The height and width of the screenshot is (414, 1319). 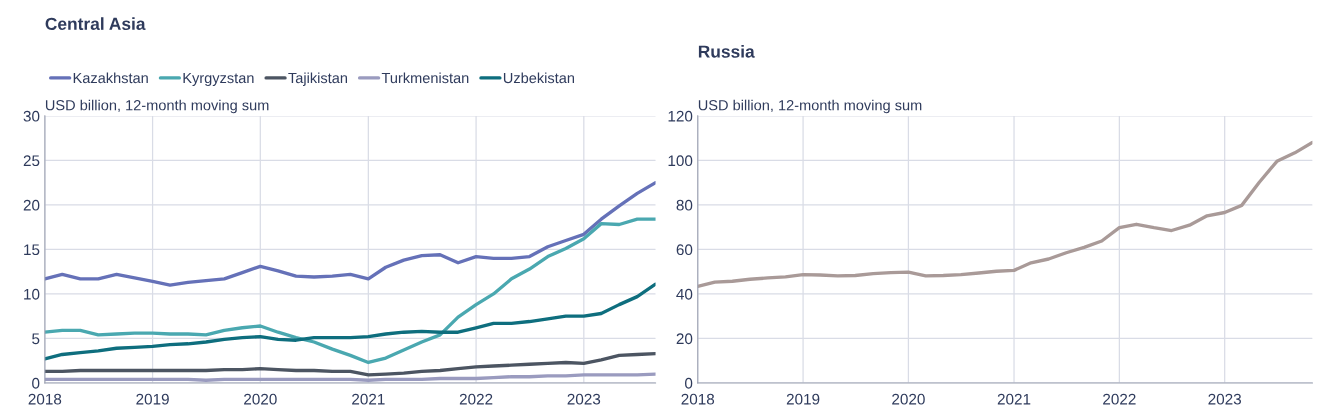 What do you see at coordinates (31, 116) in the screenshot?
I see `y-tick-label: 30` at bounding box center [31, 116].